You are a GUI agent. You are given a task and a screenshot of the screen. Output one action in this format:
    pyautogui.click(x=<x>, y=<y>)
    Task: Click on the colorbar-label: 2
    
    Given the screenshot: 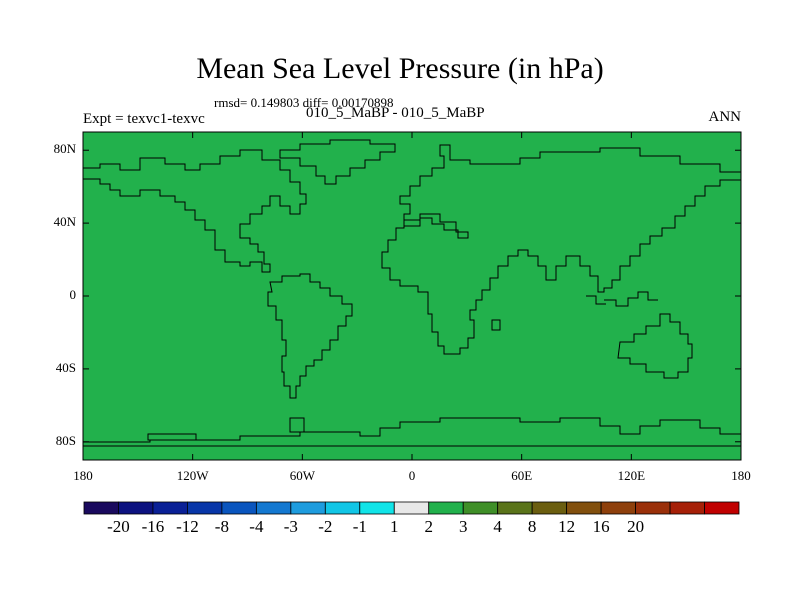 What is the action you would take?
    pyautogui.click(x=428, y=526)
    